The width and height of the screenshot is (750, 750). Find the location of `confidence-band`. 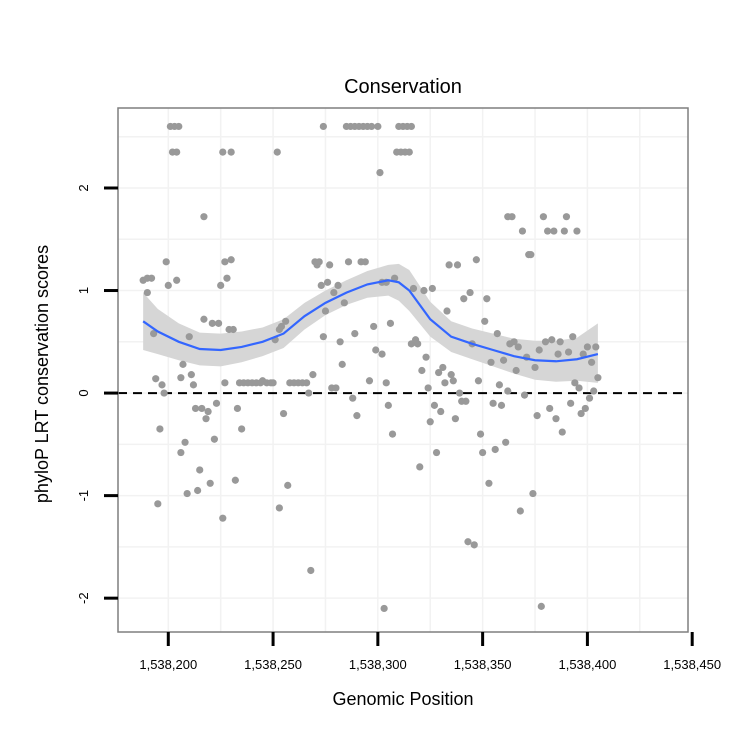

confidence-band is located at coordinates (370, 323).